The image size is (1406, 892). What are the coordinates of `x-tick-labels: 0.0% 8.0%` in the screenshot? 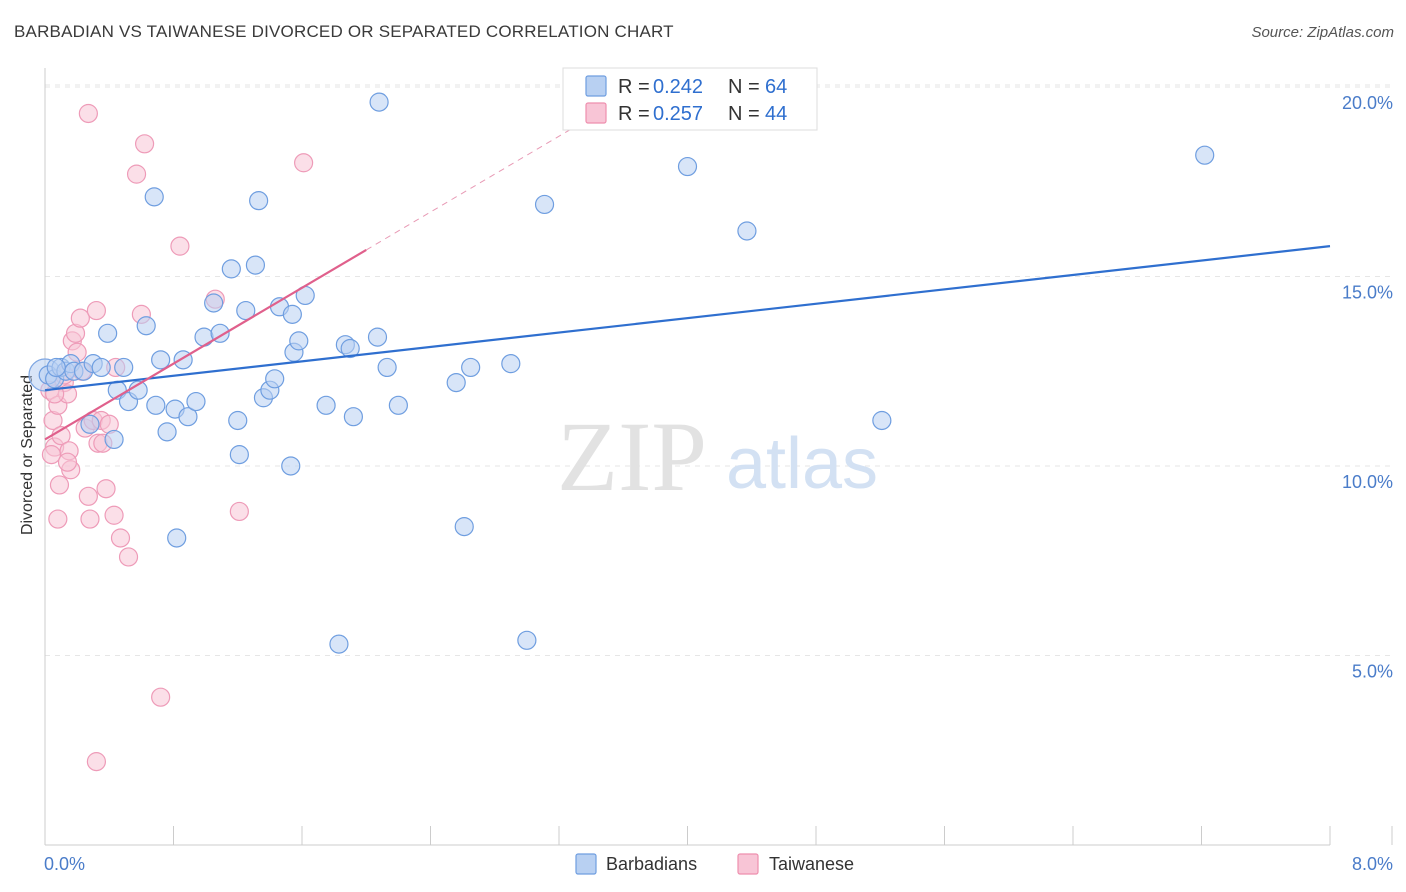 It's located at (718, 864).